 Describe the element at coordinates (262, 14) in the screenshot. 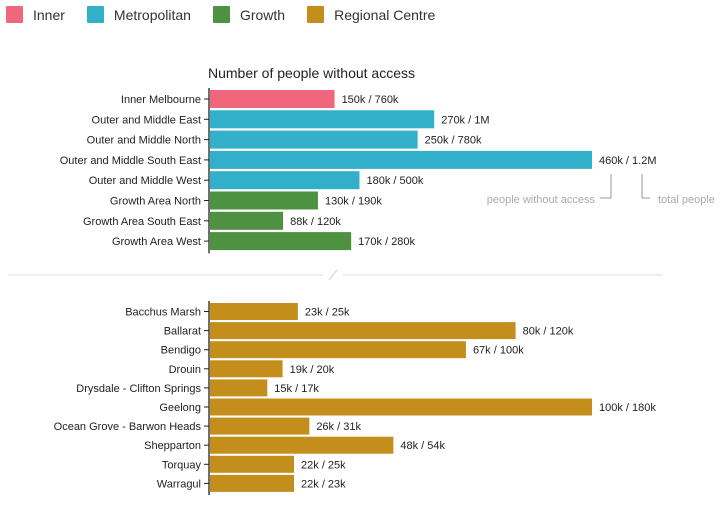

I see `legend-label: Growth` at that location.